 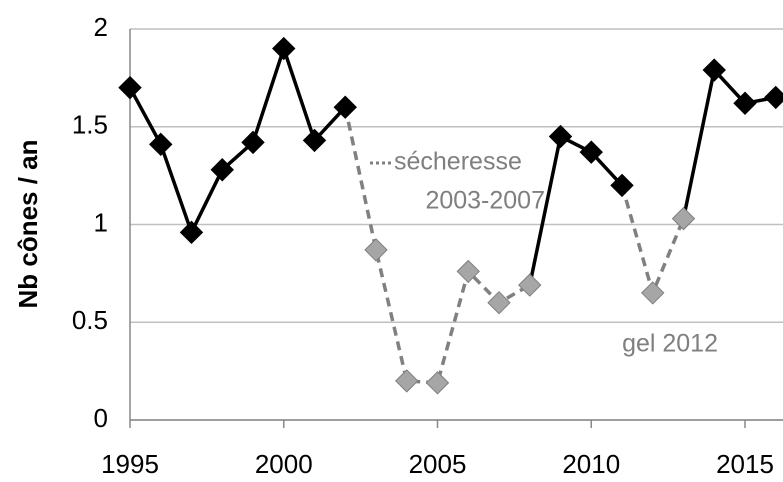 What do you see at coordinates (101, 418) in the screenshot?
I see `y-tick-label: 0` at bounding box center [101, 418].